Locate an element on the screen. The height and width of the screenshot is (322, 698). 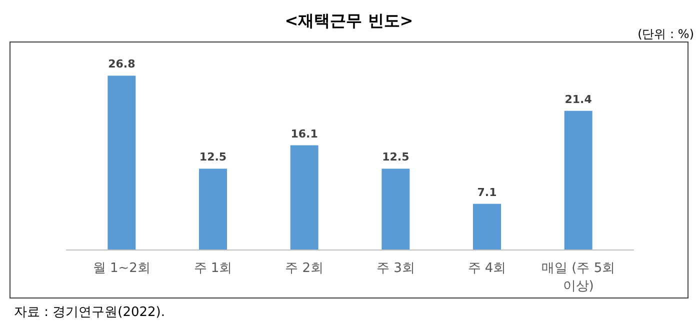
text: 자료 : 경기연구원(2022). is located at coordinates (90, 312).